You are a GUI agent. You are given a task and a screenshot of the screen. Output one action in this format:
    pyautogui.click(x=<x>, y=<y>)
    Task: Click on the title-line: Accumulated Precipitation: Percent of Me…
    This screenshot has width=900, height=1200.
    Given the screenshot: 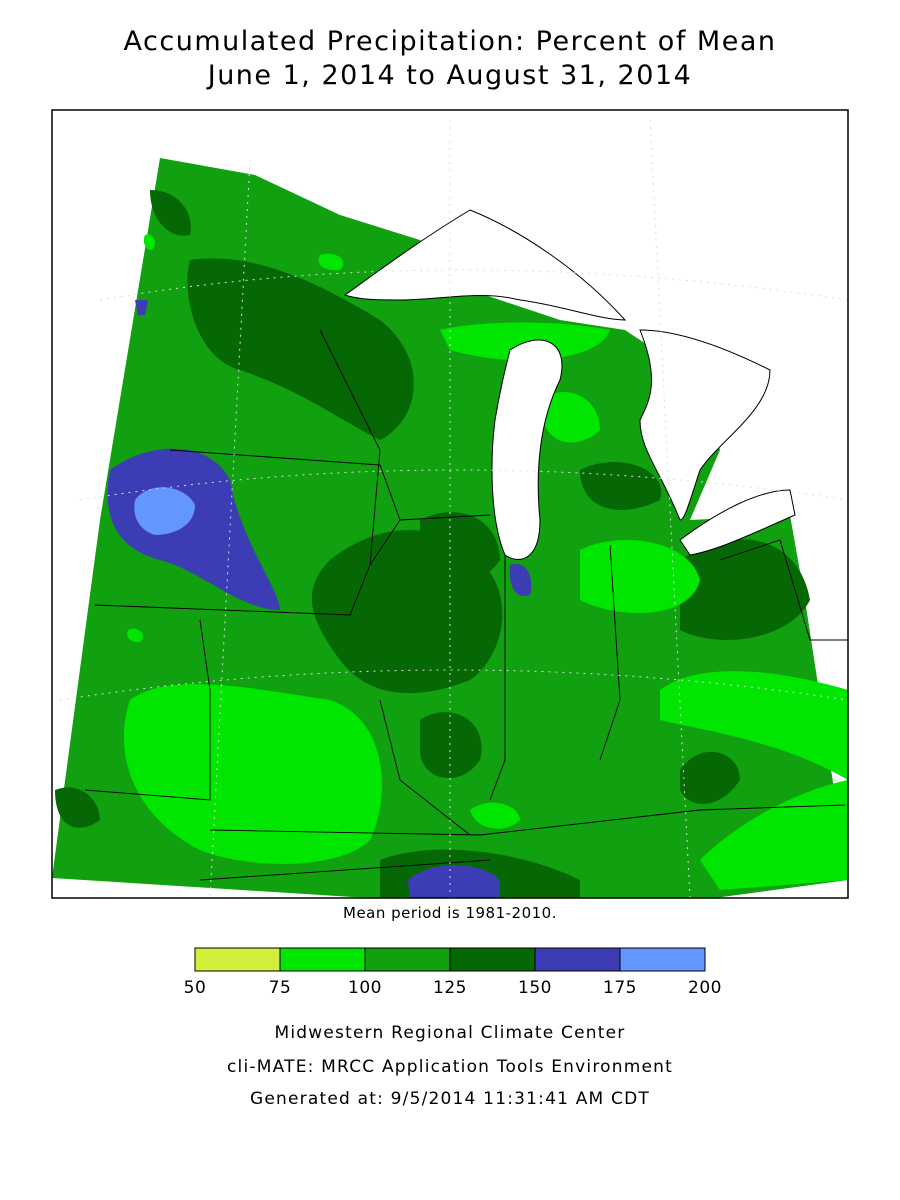 What is the action you would take?
    pyautogui.click(x=450, y=41)
    